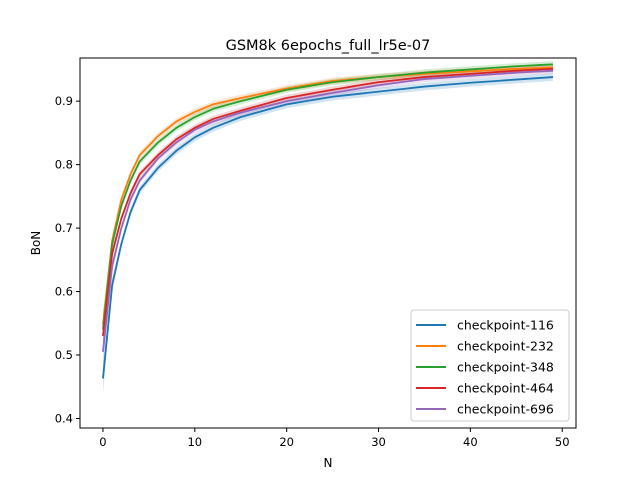 Image resolution: width=640 pixels, height=480 pixels. What do you see at coordinates (470, 442) in the screenshot?
I see `x-tick-label: 40` at bounding box center [470, 442].